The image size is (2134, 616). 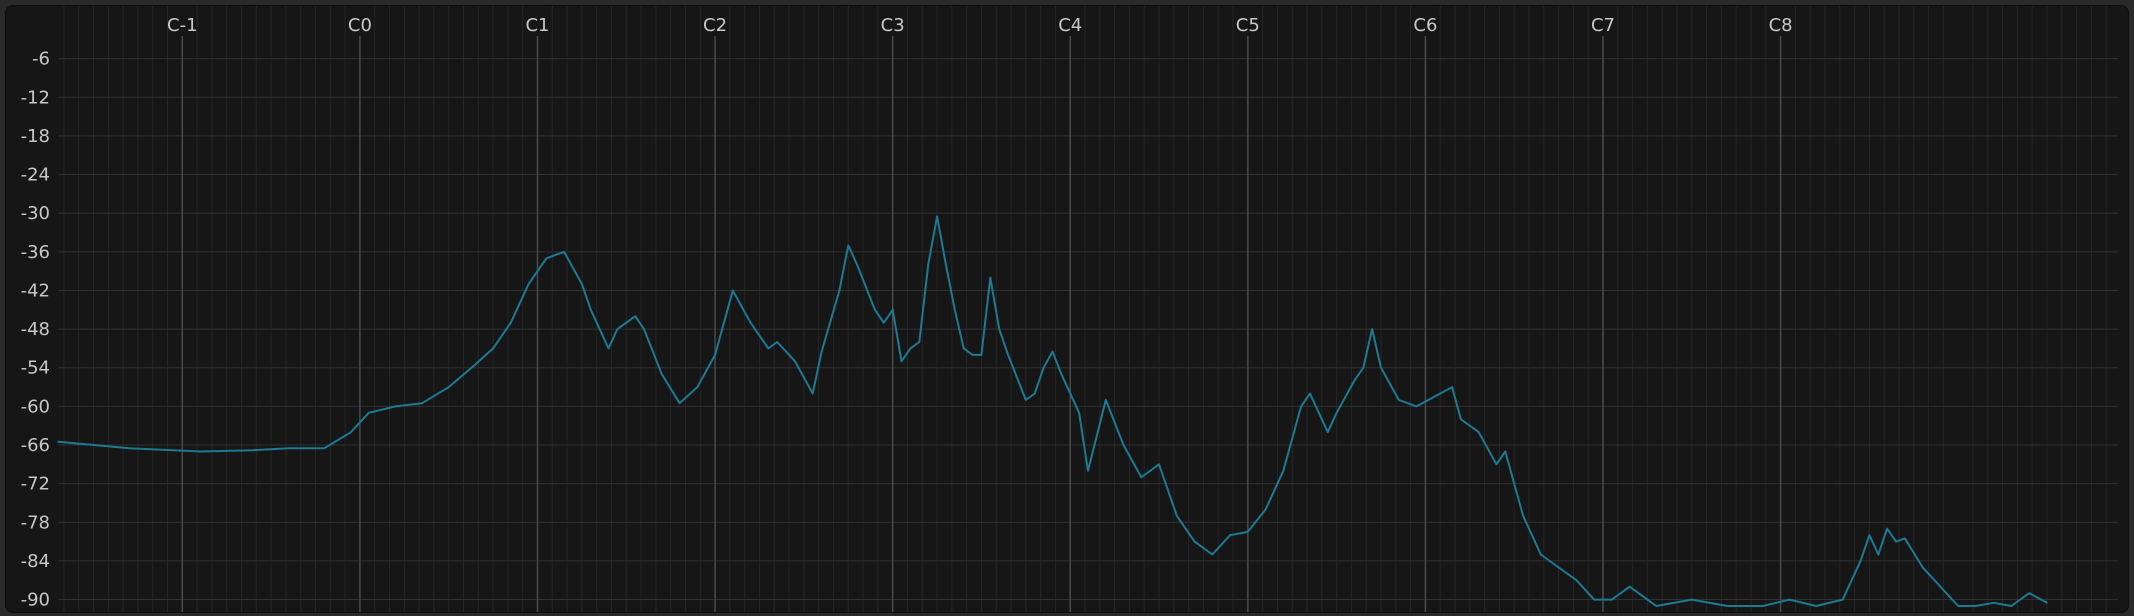 What do you see at coordinates (41, 59) in the screenshot?
I see `y-tick-label: -6` at bounding box center [41, 59].